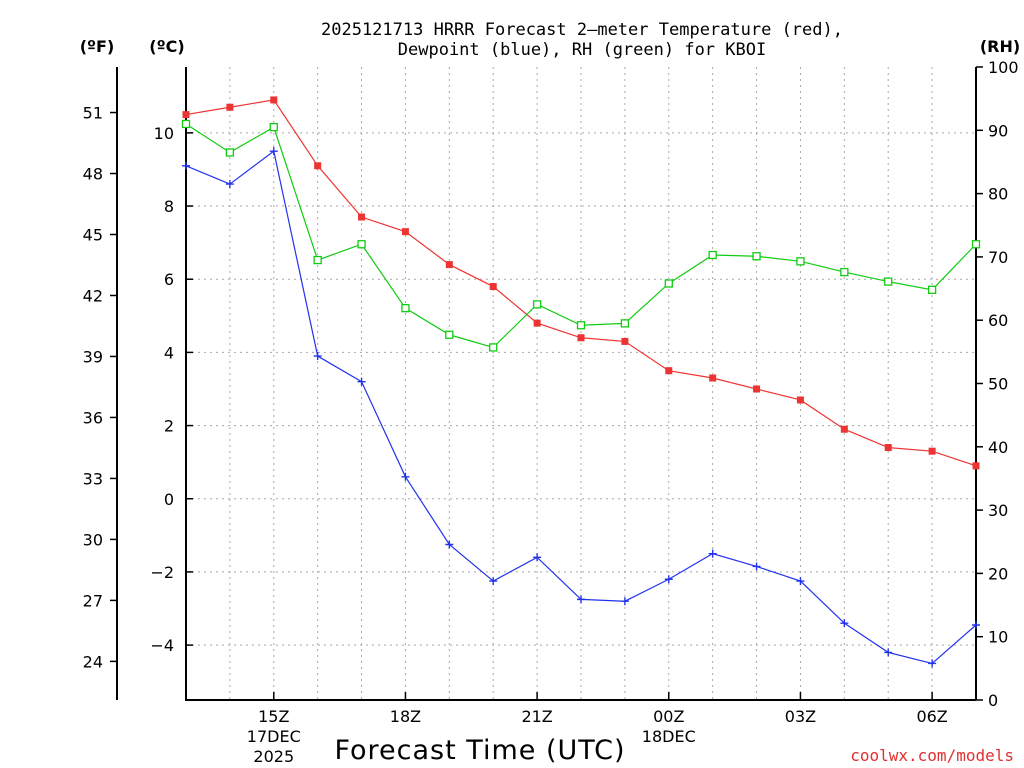 Image resolution: width=1024 pixels, height=768 pixels. What do you see at coordinates (582, 50) in the screenshot?
I see `chart-title-line2: Dewpoint (blue), RH (green) for KBOI` at bounding box center [582, 50].